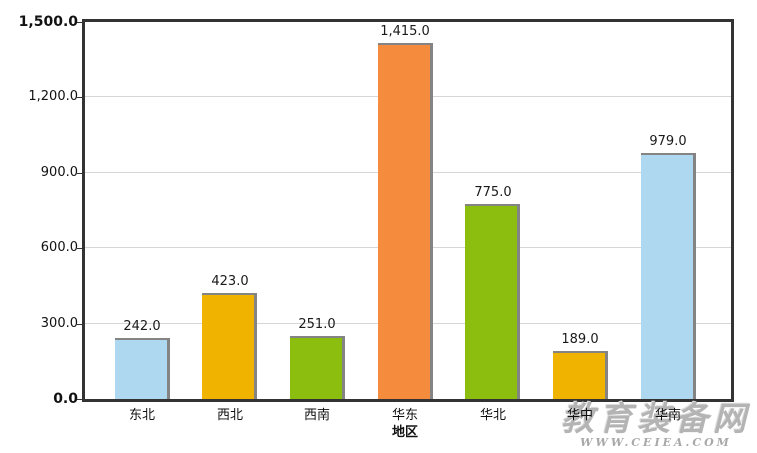  What do you see at coordinates (580, 339) in the screenshot?
I see `bar-value-label: 189.0` at bounding box center [580, 339].